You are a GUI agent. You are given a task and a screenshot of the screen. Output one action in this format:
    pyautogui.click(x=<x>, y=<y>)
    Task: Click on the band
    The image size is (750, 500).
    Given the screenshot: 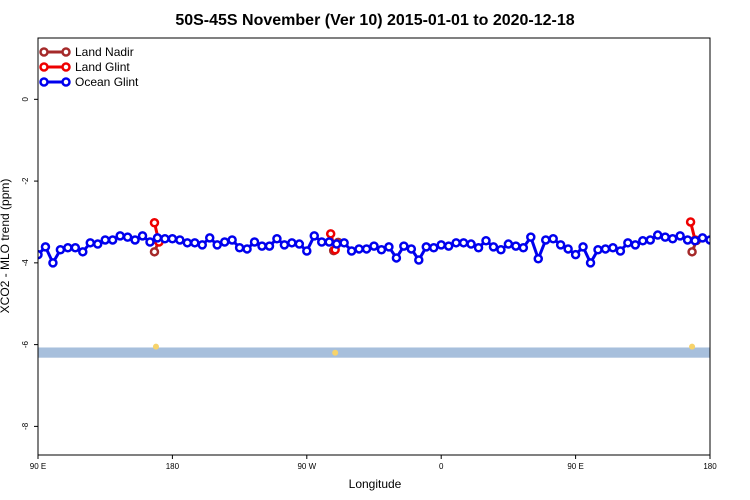 What is the action you would take?
    pyautogui.click(x=374, y=352)
    